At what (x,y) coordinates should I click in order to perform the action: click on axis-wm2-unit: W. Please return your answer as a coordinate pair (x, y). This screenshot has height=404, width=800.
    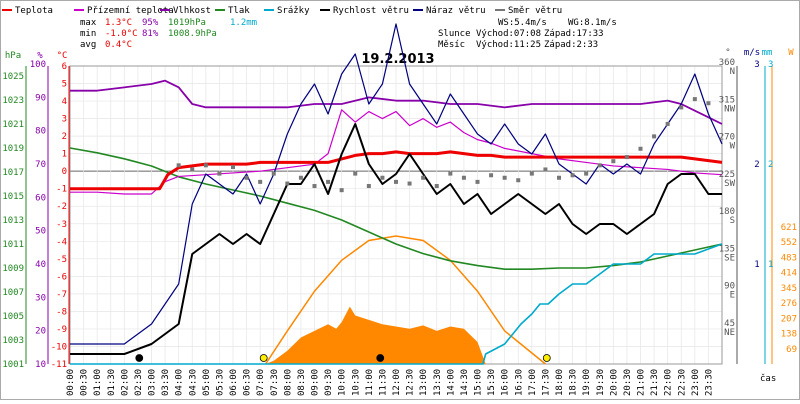
    Looking at the image, I should click on (791, 53).